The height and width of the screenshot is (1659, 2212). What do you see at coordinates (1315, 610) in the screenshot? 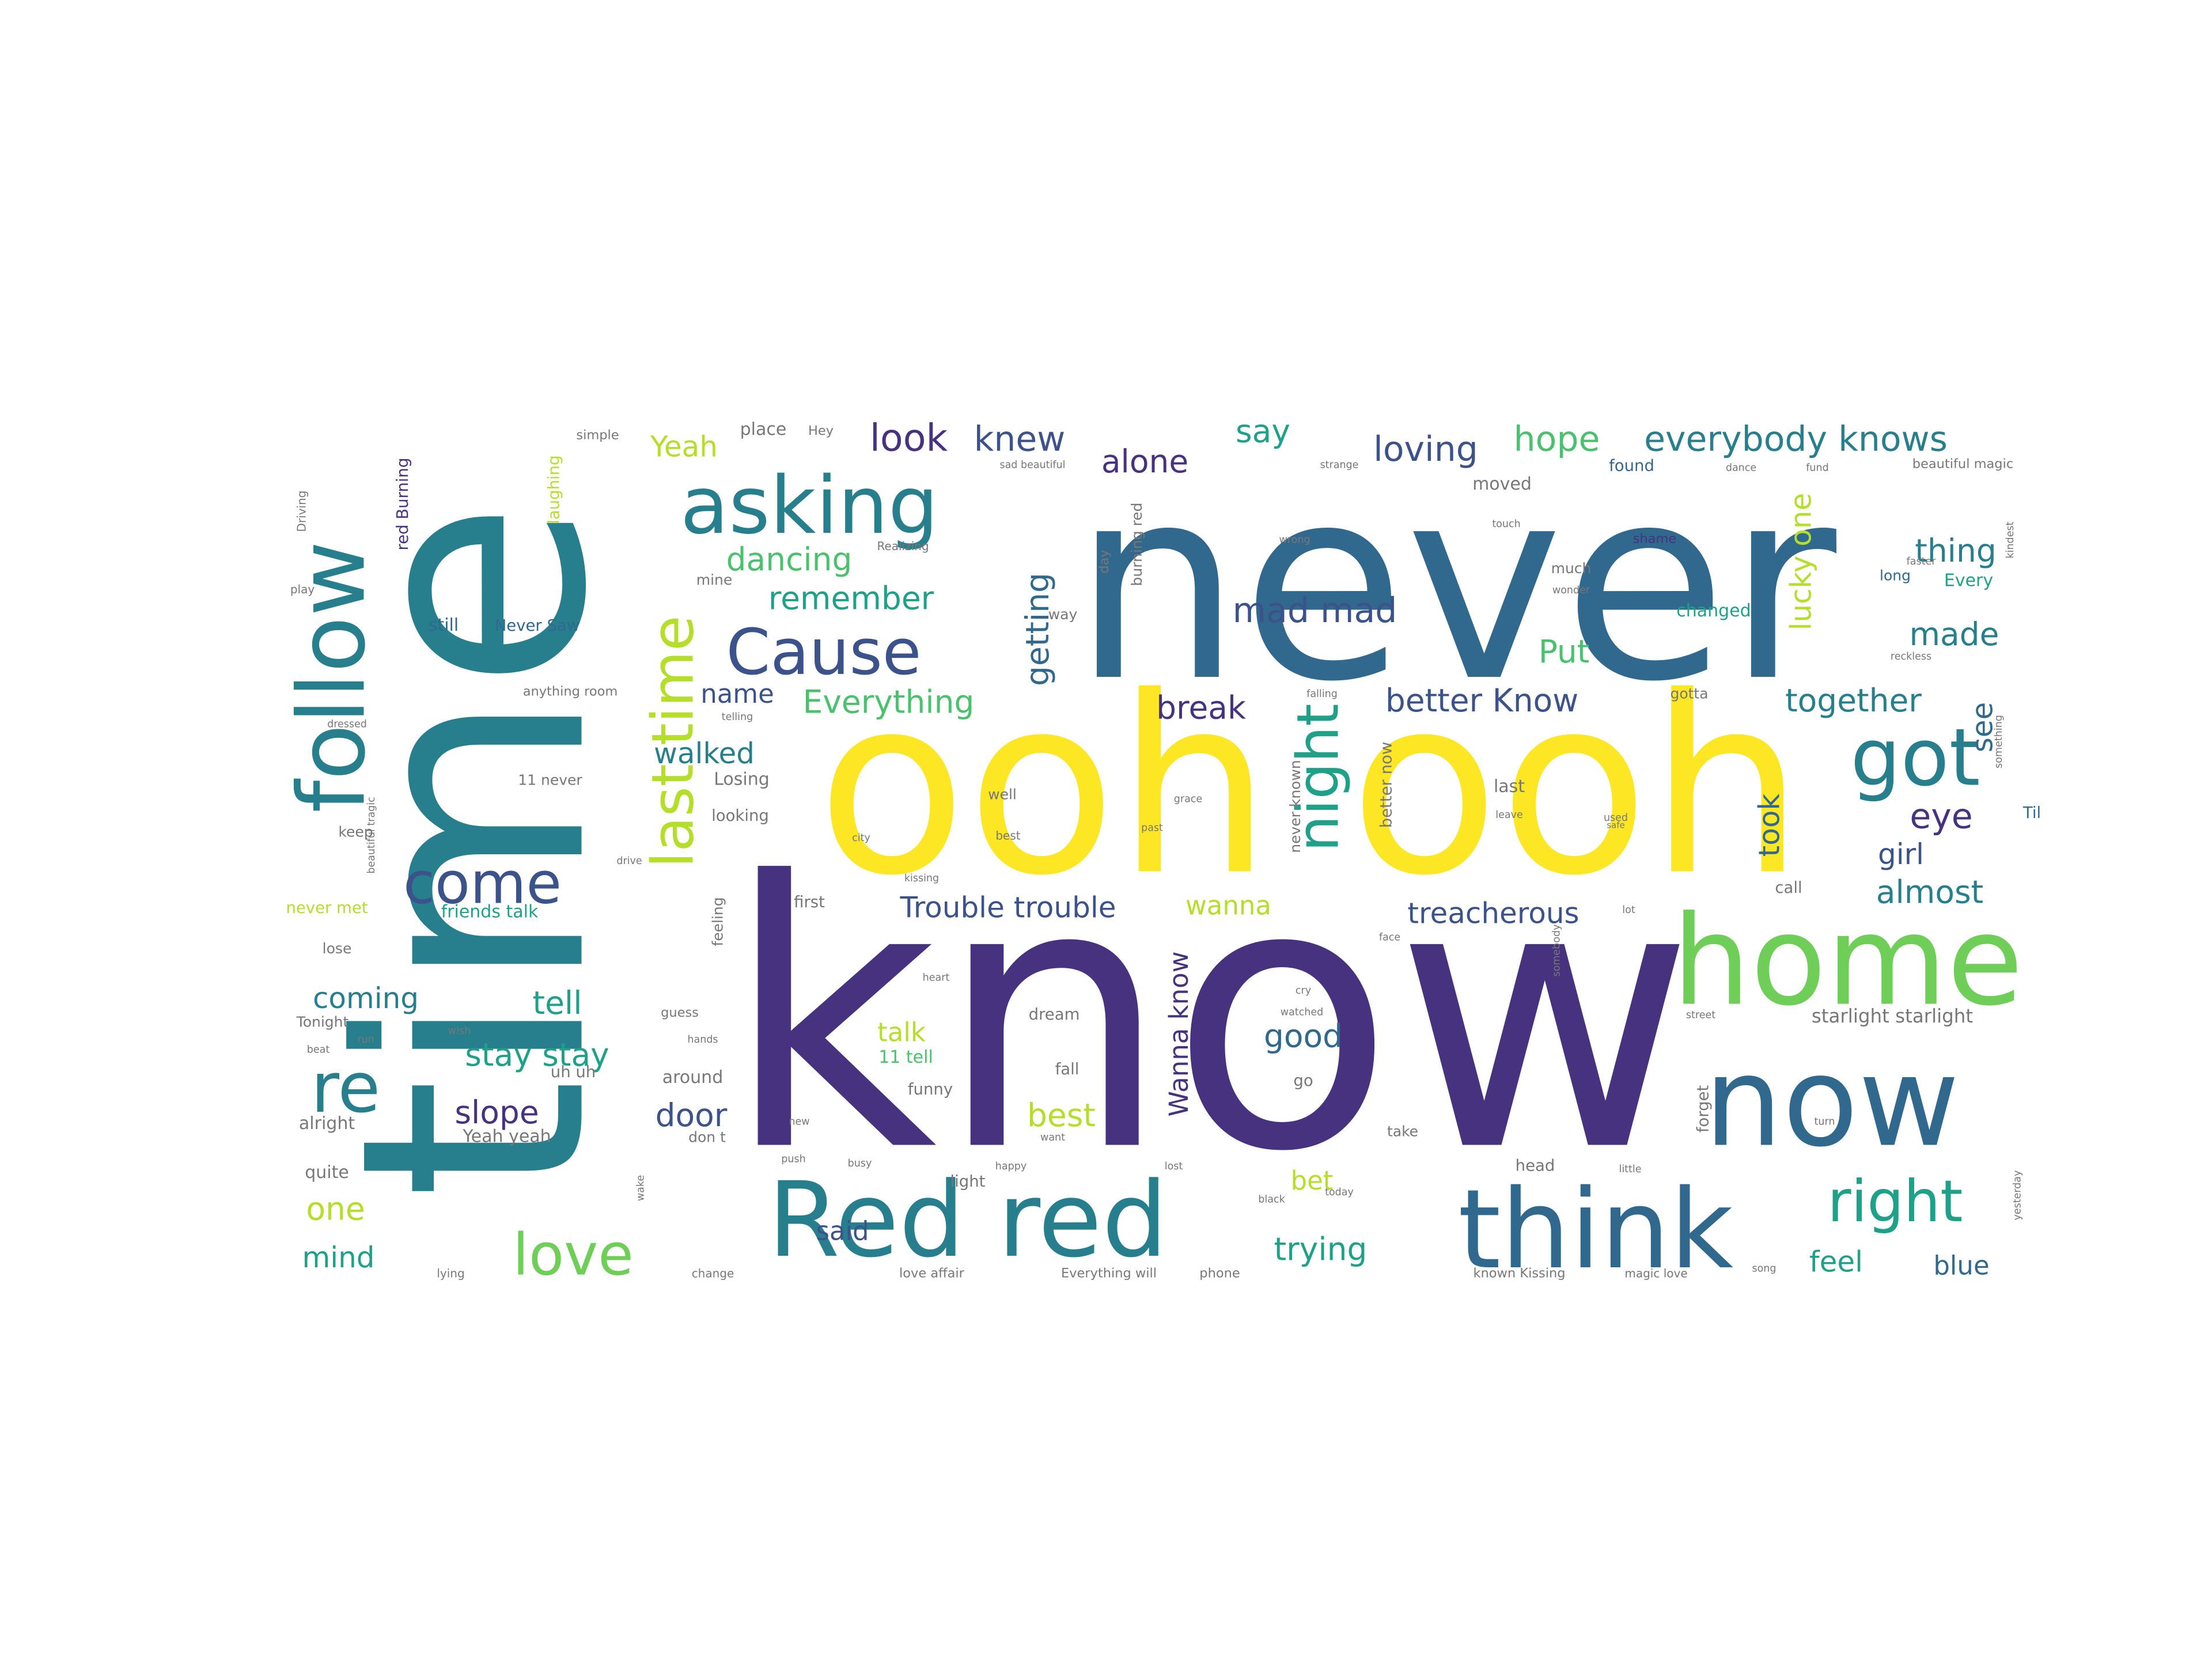
I see `cloud-word: mad mad` at bounding box center [1315, 610].